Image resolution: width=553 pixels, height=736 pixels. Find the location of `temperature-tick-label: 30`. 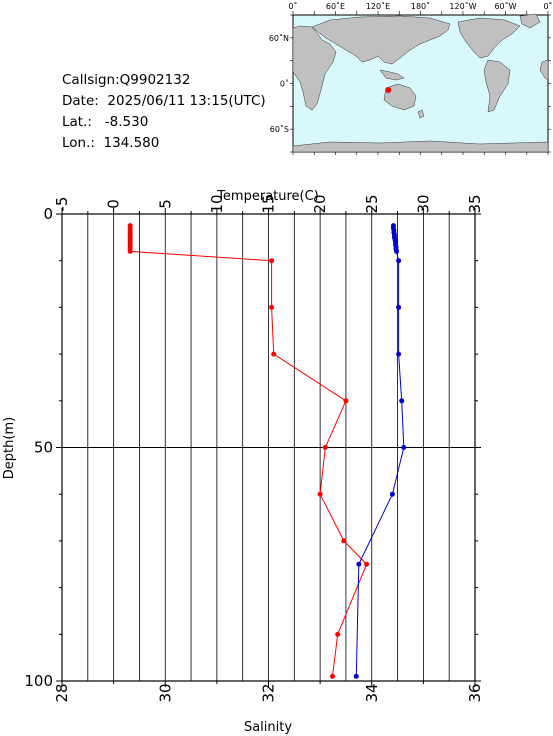

temperature-tick-label: 30 is located at coordinates (423, 203).